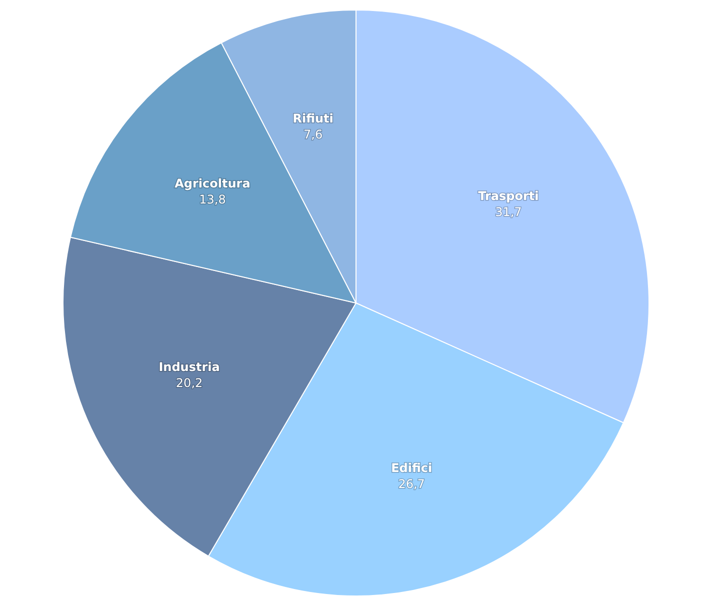 The image size is (724, 607). Describe the element at coordinates (508, 212) in the screenshot. I see `data-label: 31,7` at that location.